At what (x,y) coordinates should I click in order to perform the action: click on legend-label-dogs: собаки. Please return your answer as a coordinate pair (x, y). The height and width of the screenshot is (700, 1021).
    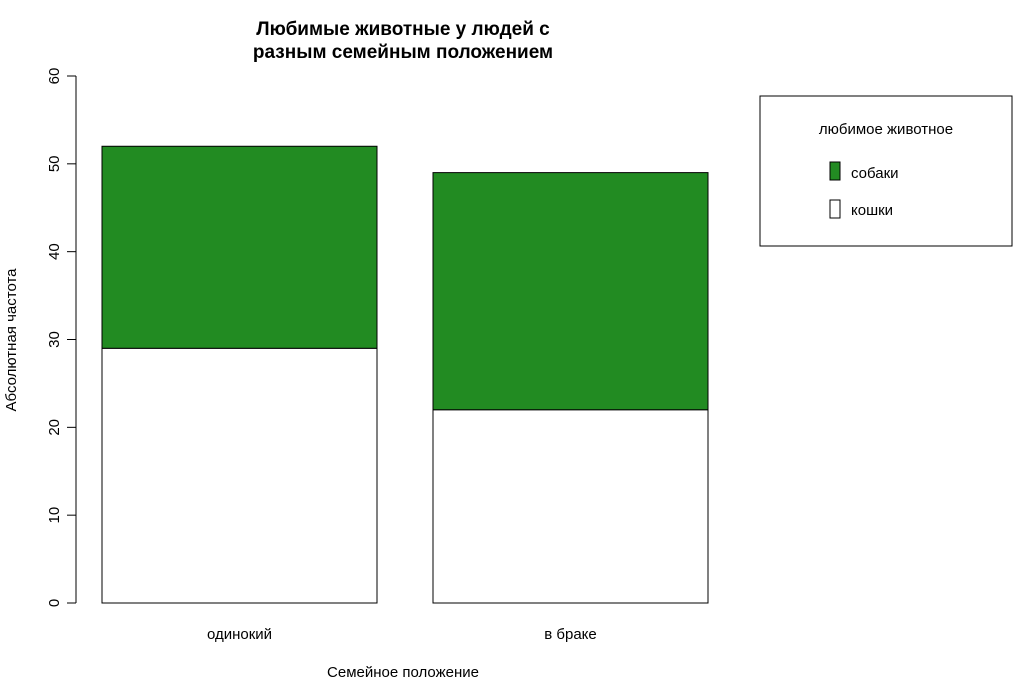
    Looking at the image, I should click on (875, 173).